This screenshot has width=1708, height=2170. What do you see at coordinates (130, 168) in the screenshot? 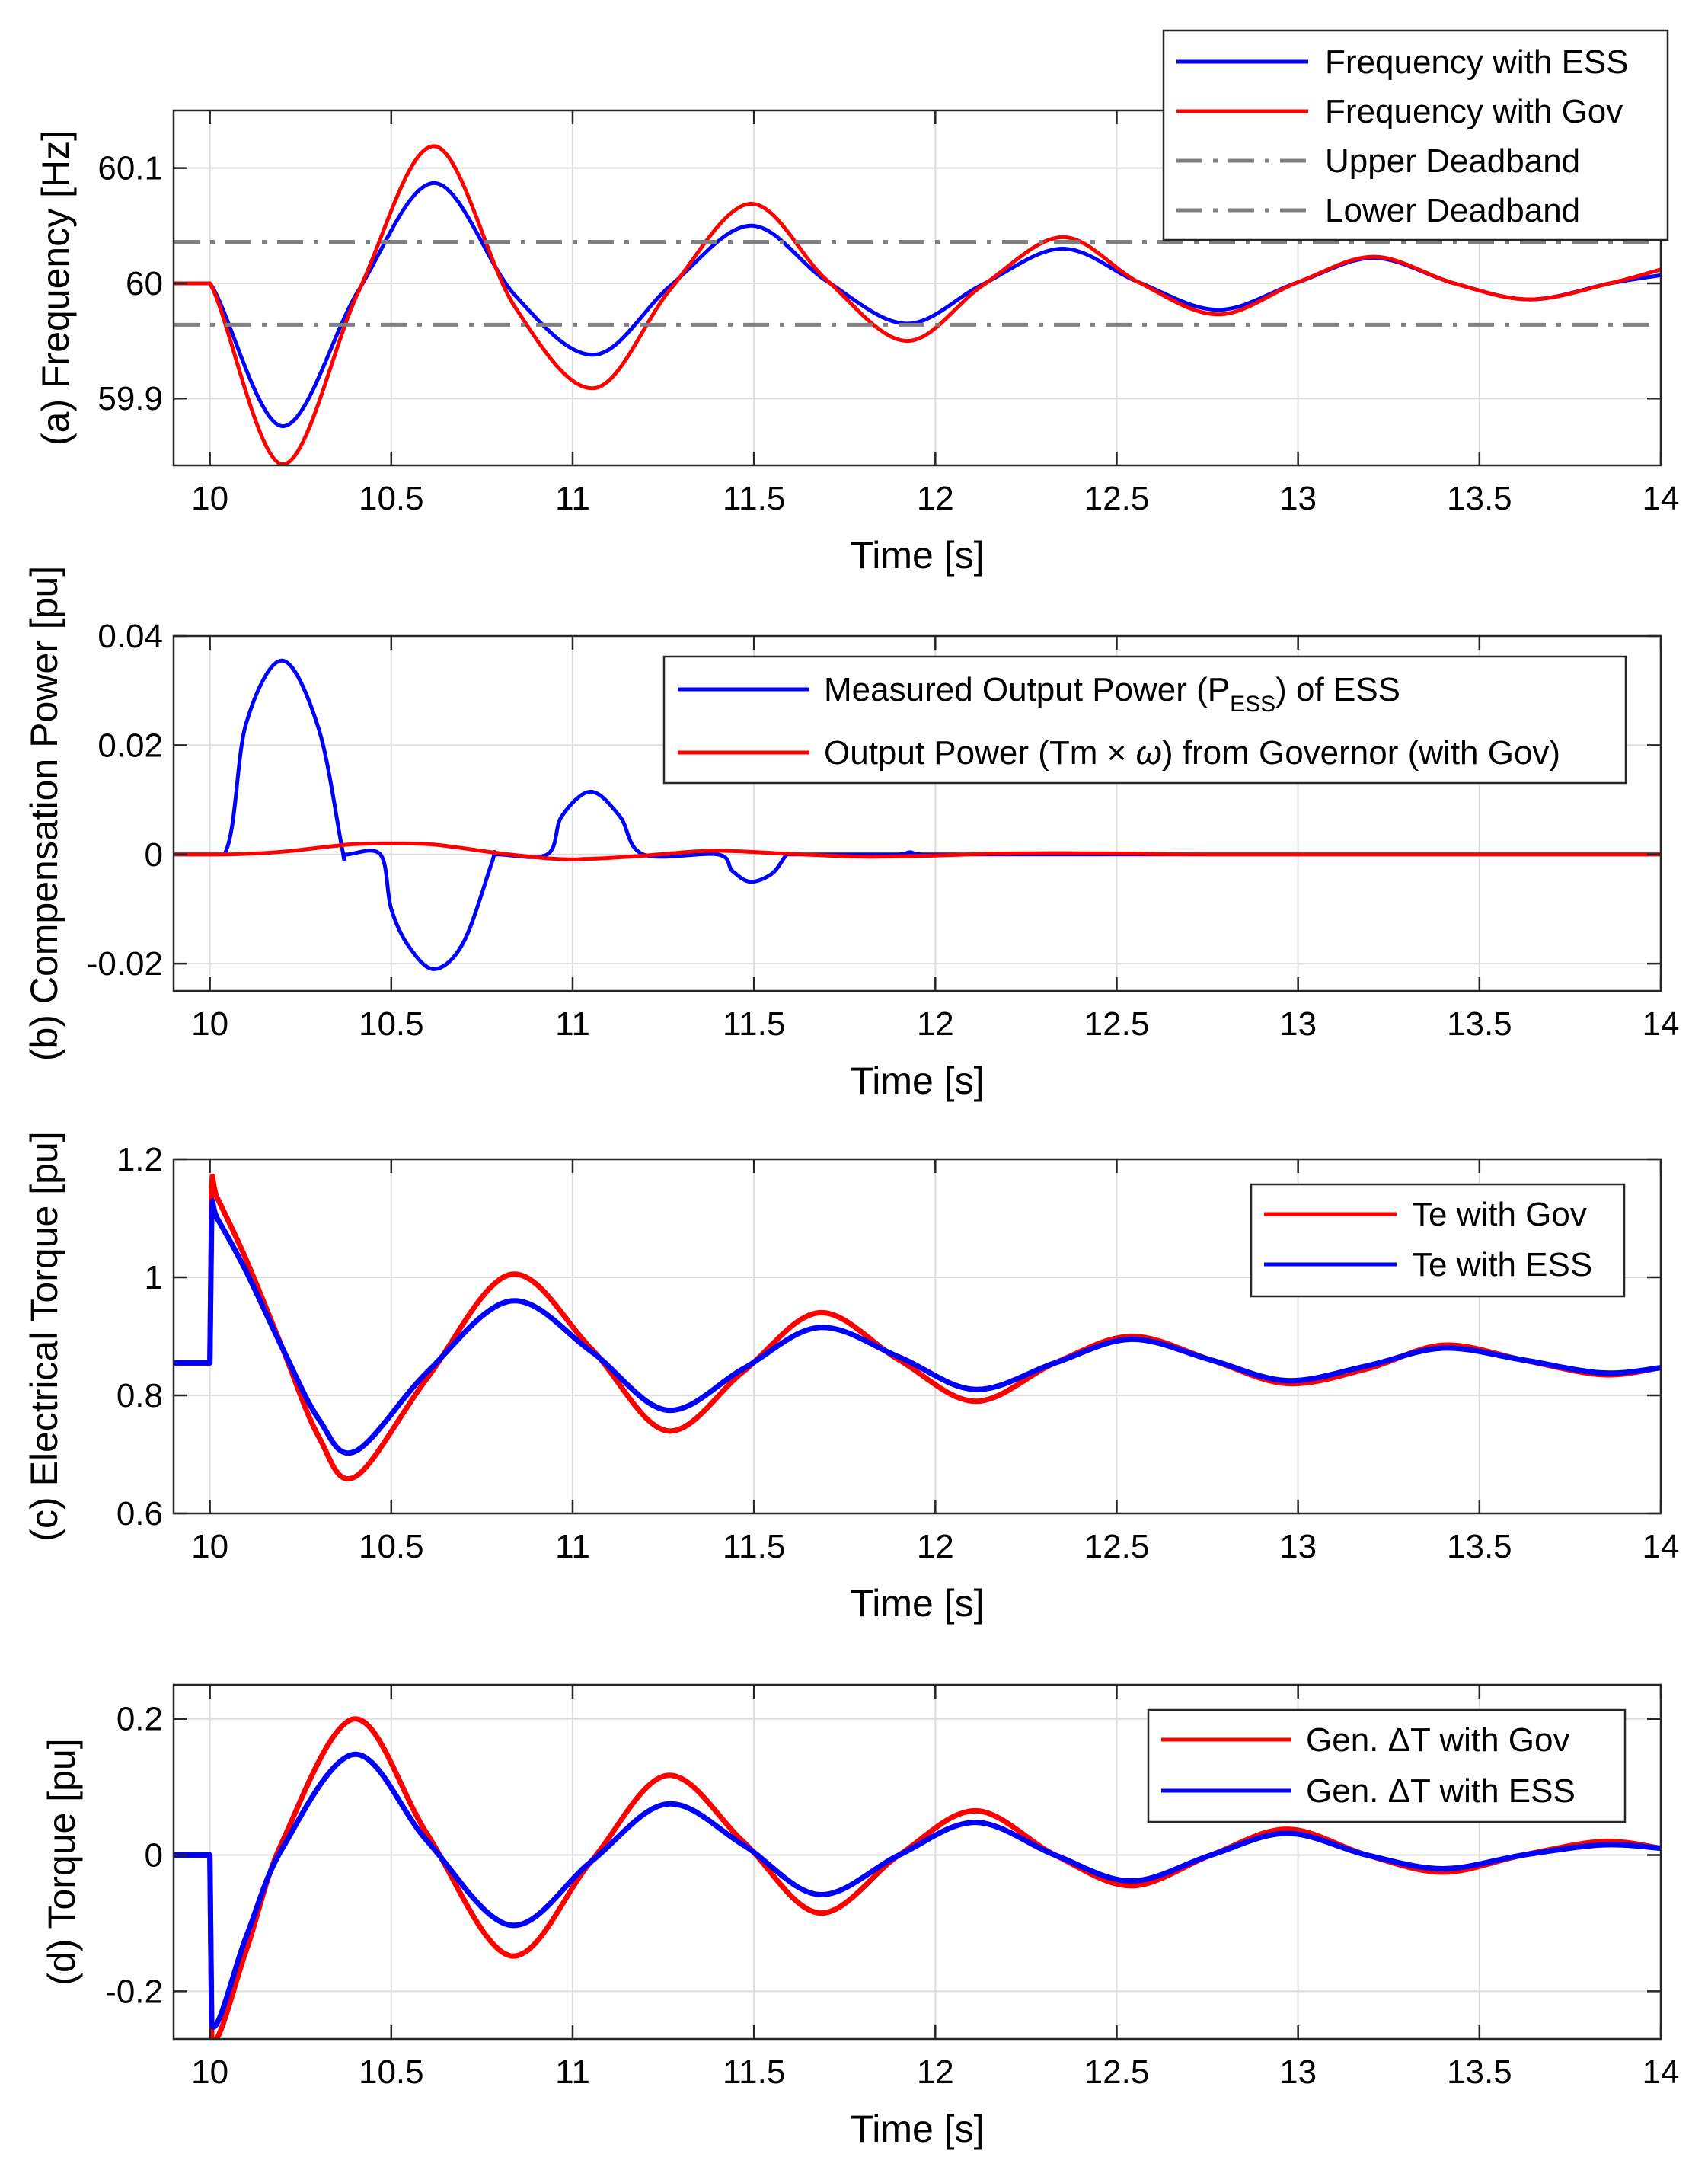
I see `y-tick-label: 60.1` at bounding box center [130, 168].